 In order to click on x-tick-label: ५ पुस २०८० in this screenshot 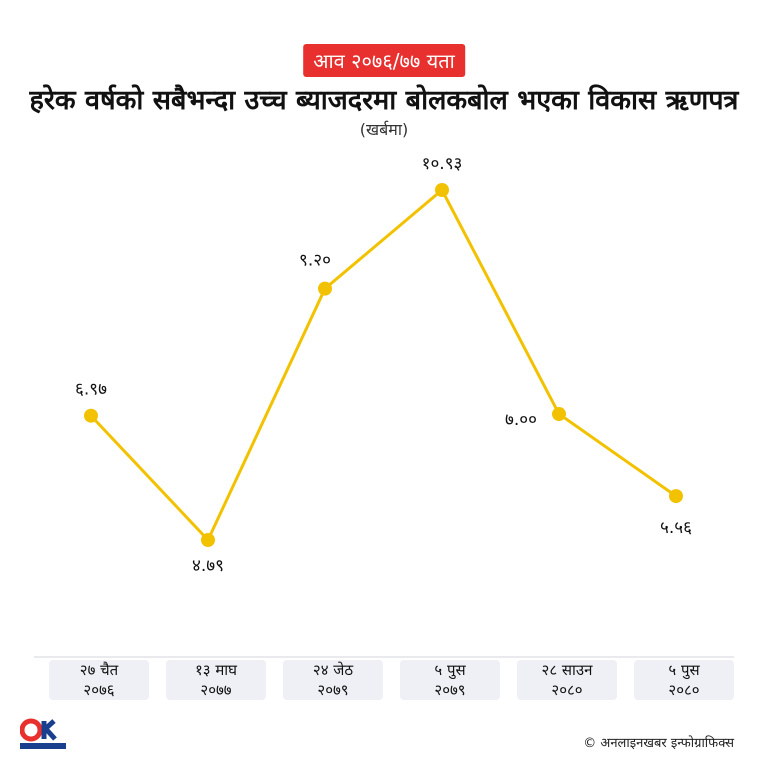, I will do `click(684, 680)`.